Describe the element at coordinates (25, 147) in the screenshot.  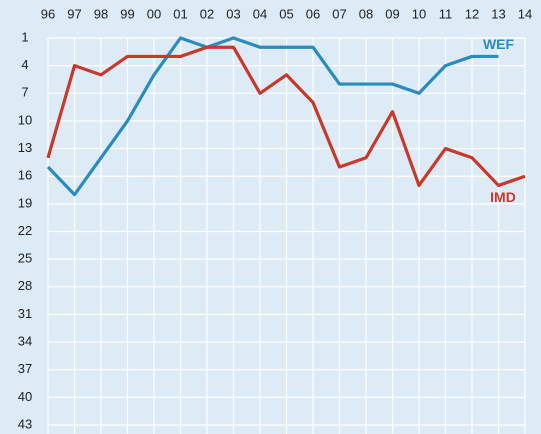
I see `y-tick-label: 13` at that location.